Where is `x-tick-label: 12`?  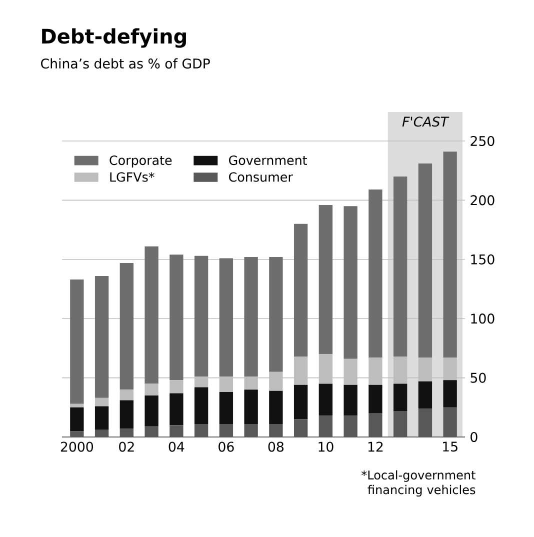
x-tick-label: 12 is located at coordinates (375, 447).